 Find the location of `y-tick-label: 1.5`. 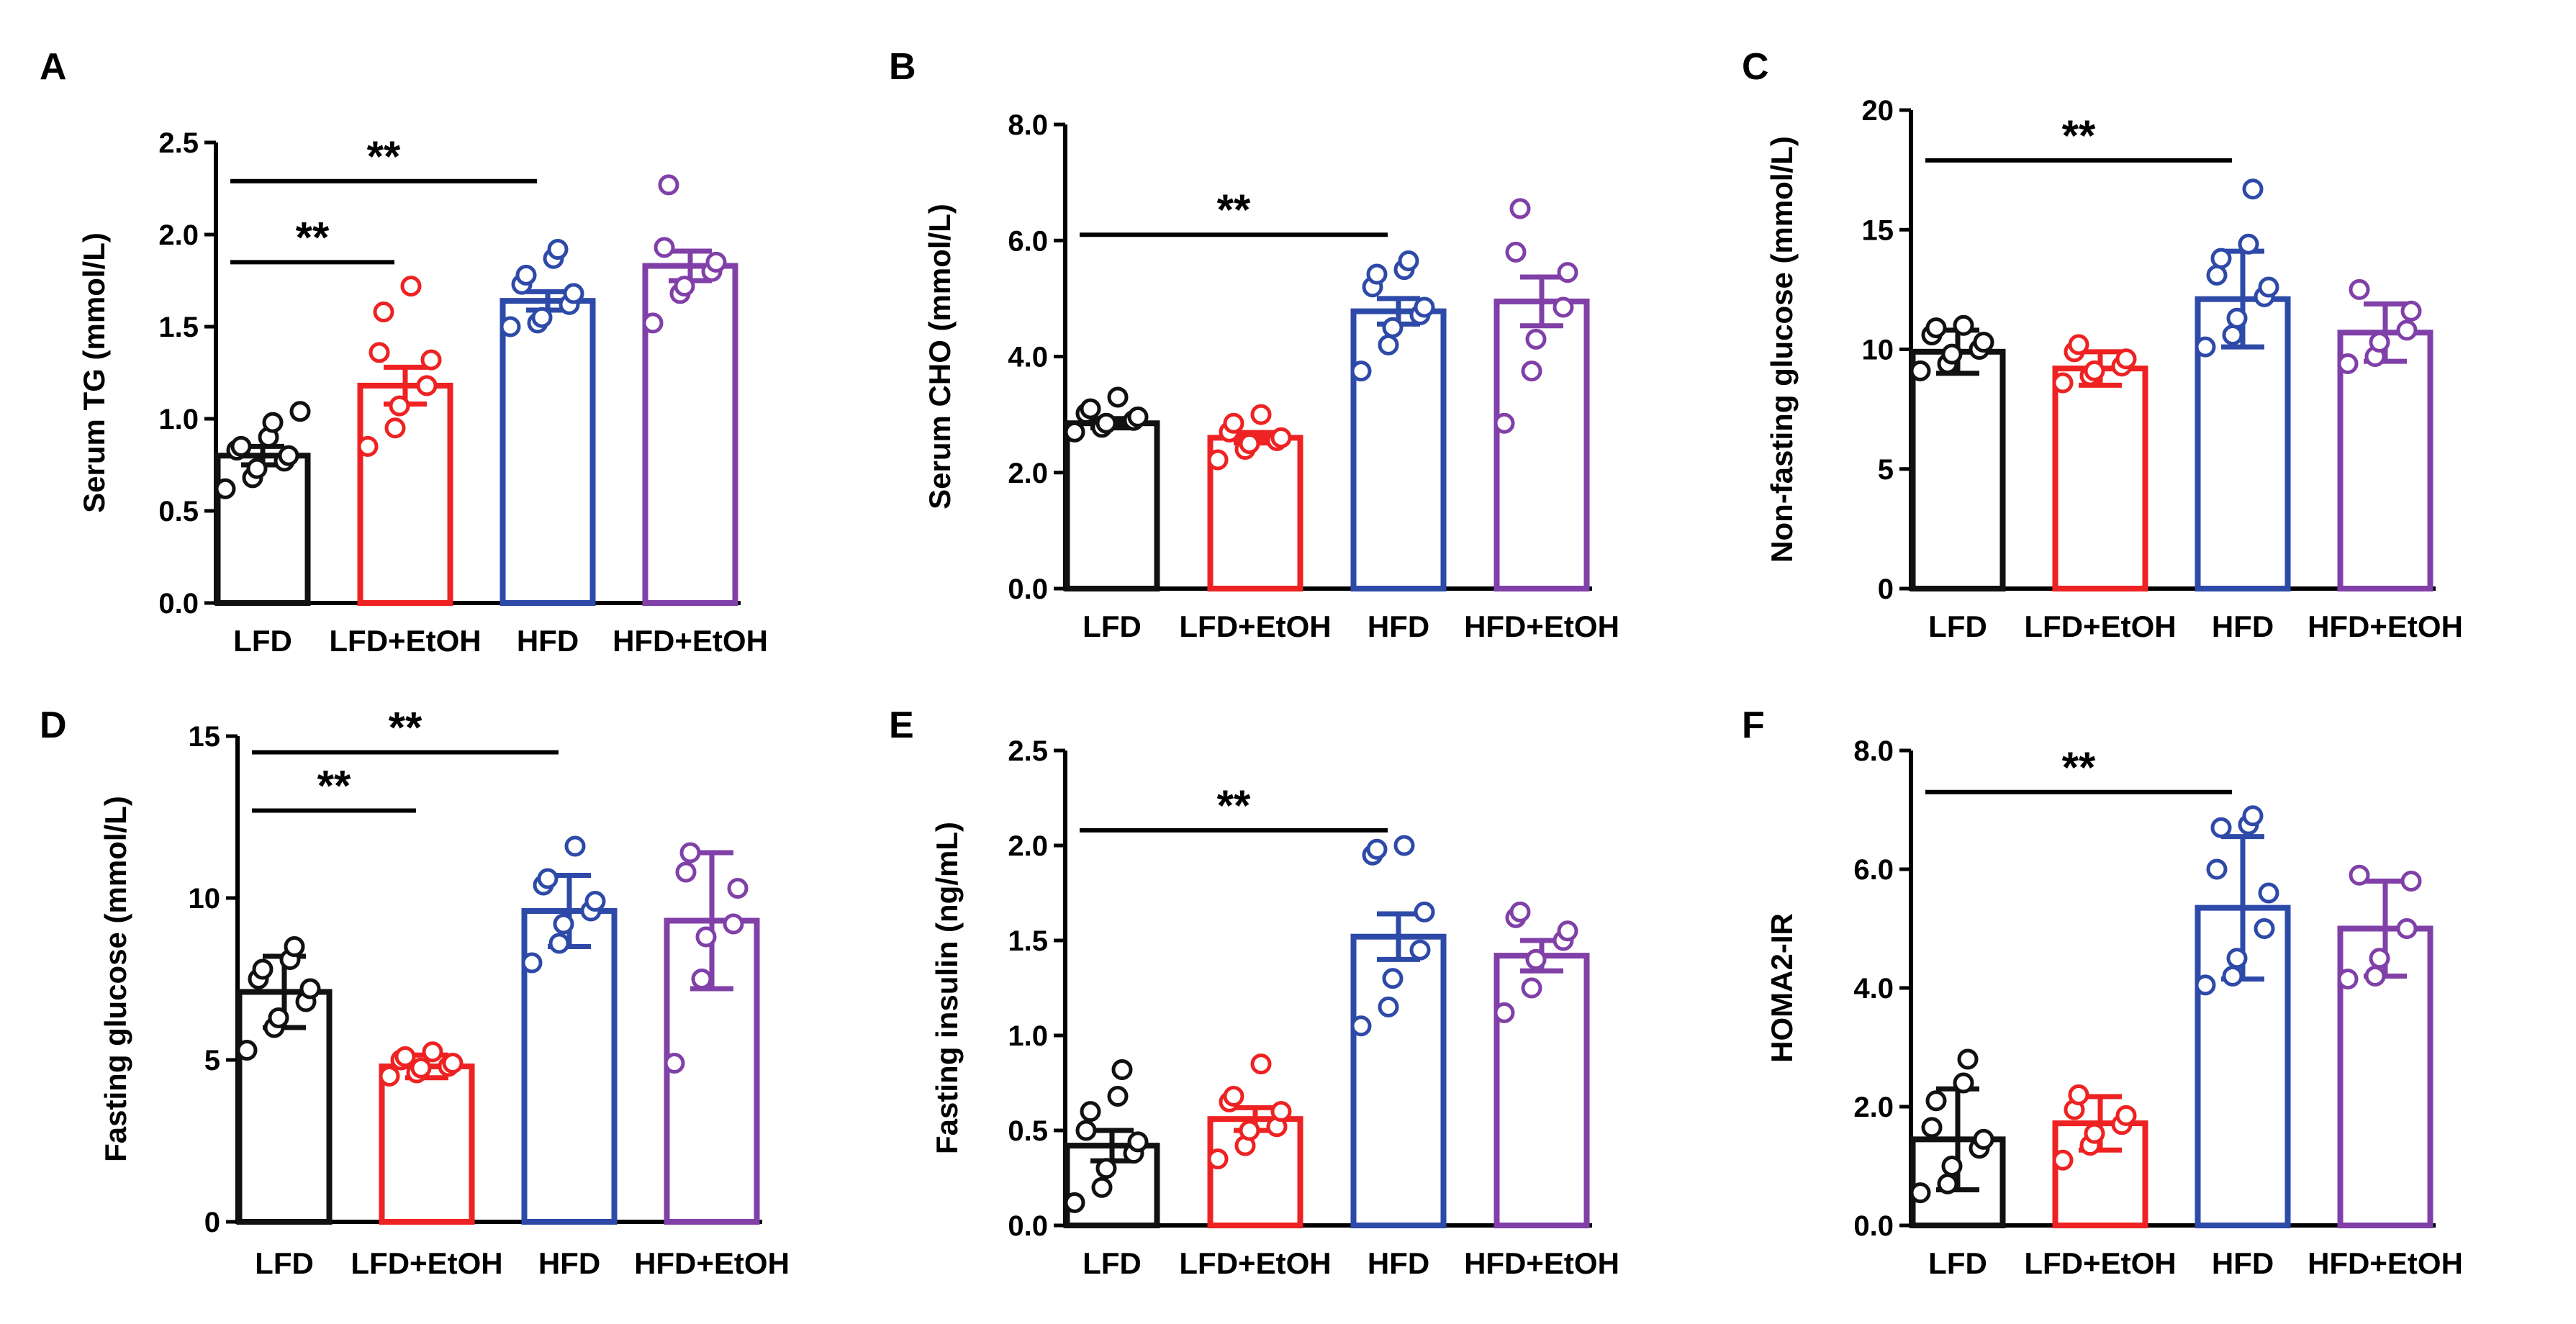

y-tick-label: 1.5 is located at coordinates (178, 327).